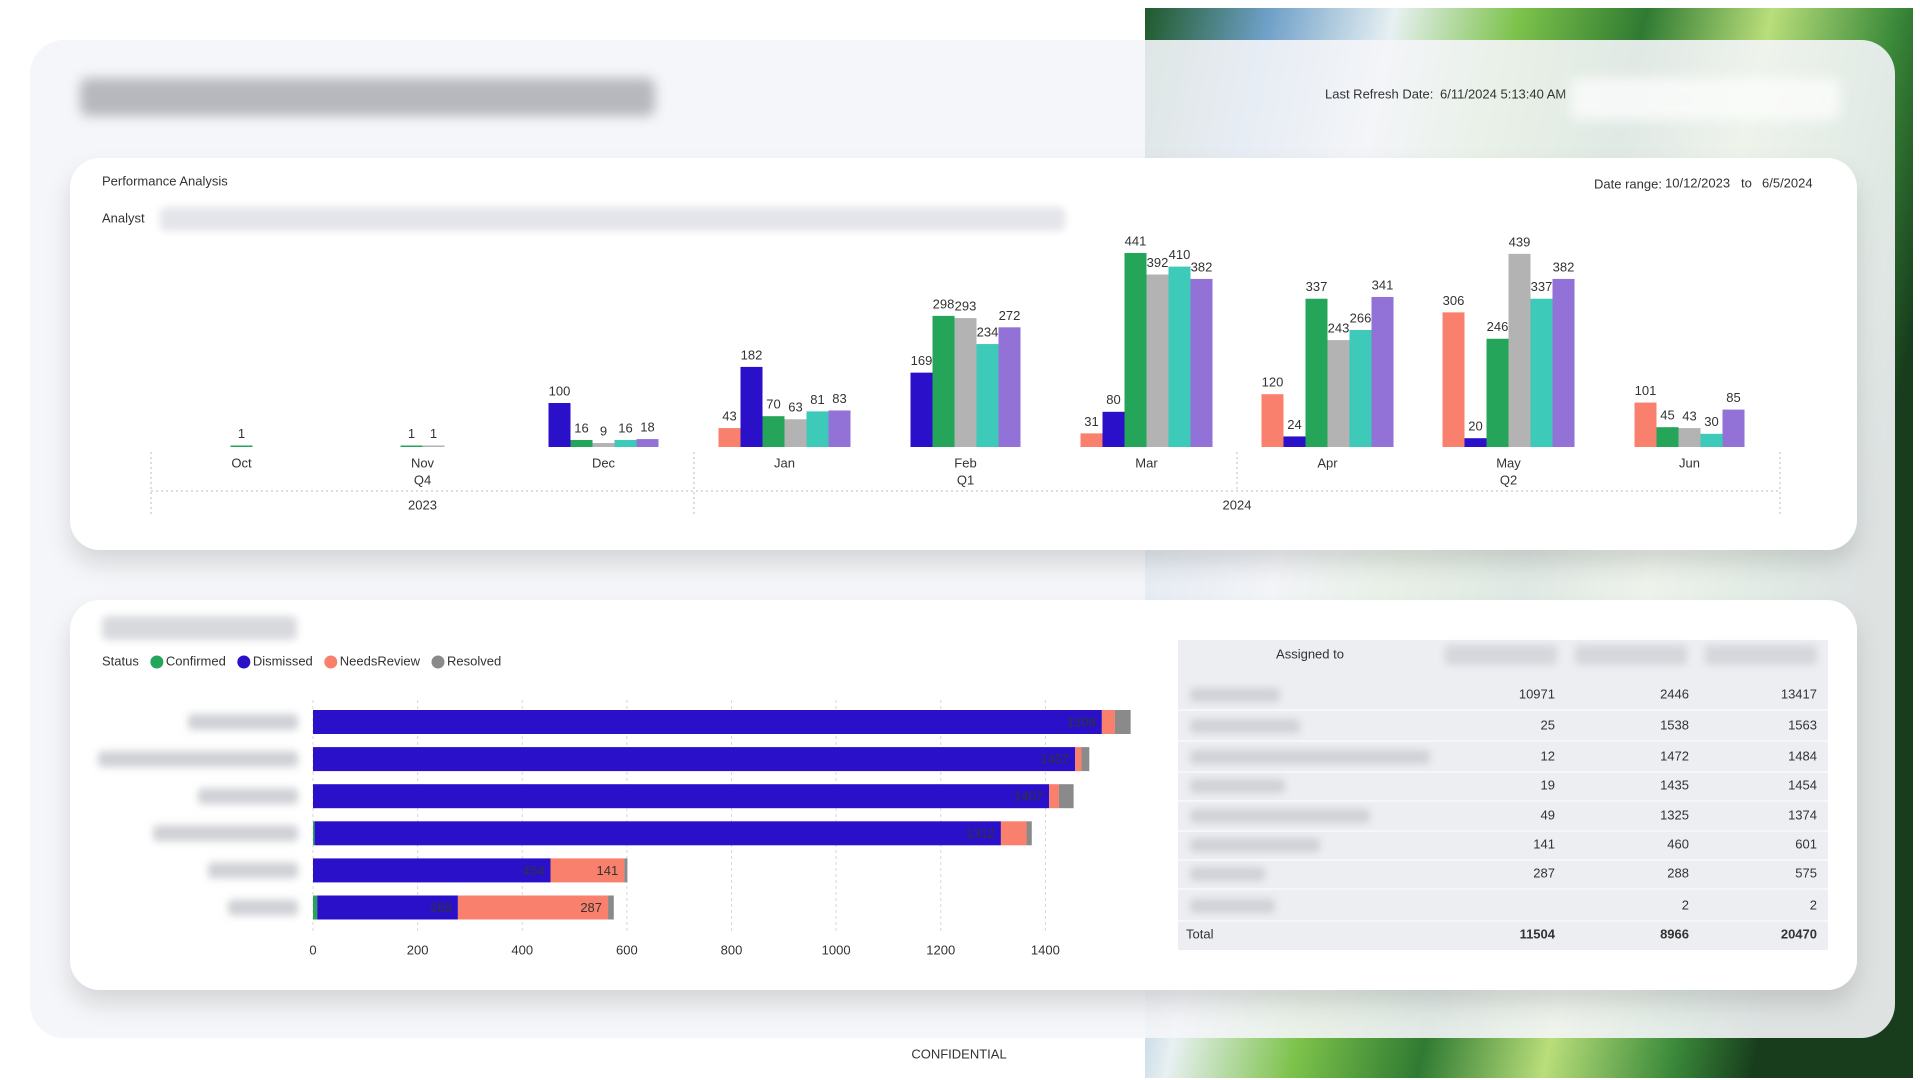 This screenshot has width=1920, height=1080. I want to click on table-total: 20470, so click(1799, 933).